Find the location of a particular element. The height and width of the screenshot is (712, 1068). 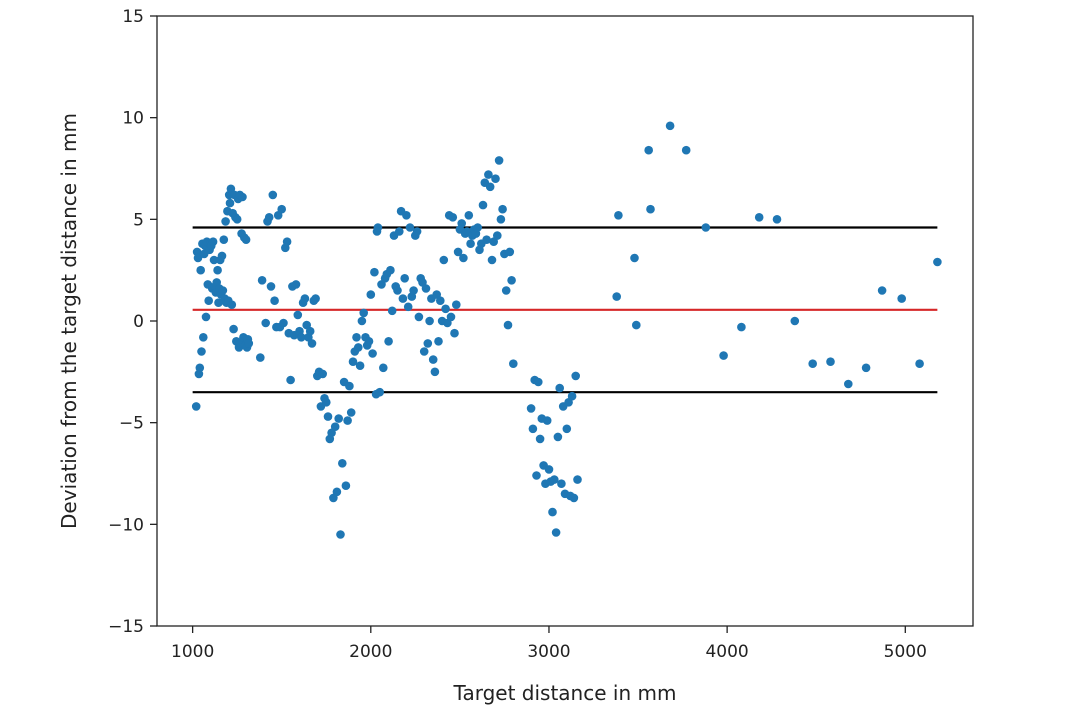

x-tick-label: 4000 is located at coordinates (726, 652).